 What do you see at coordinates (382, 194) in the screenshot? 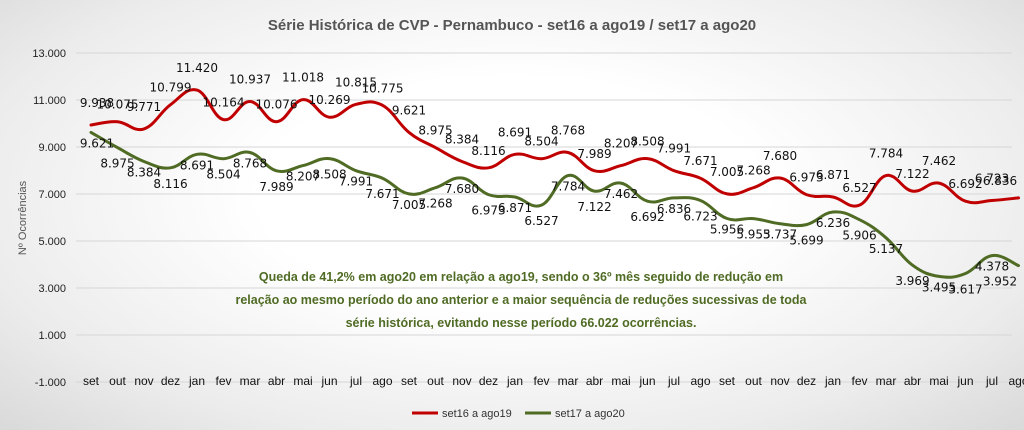
I see `data-label-series-2: 7.671` at bounding box center [382, 194].